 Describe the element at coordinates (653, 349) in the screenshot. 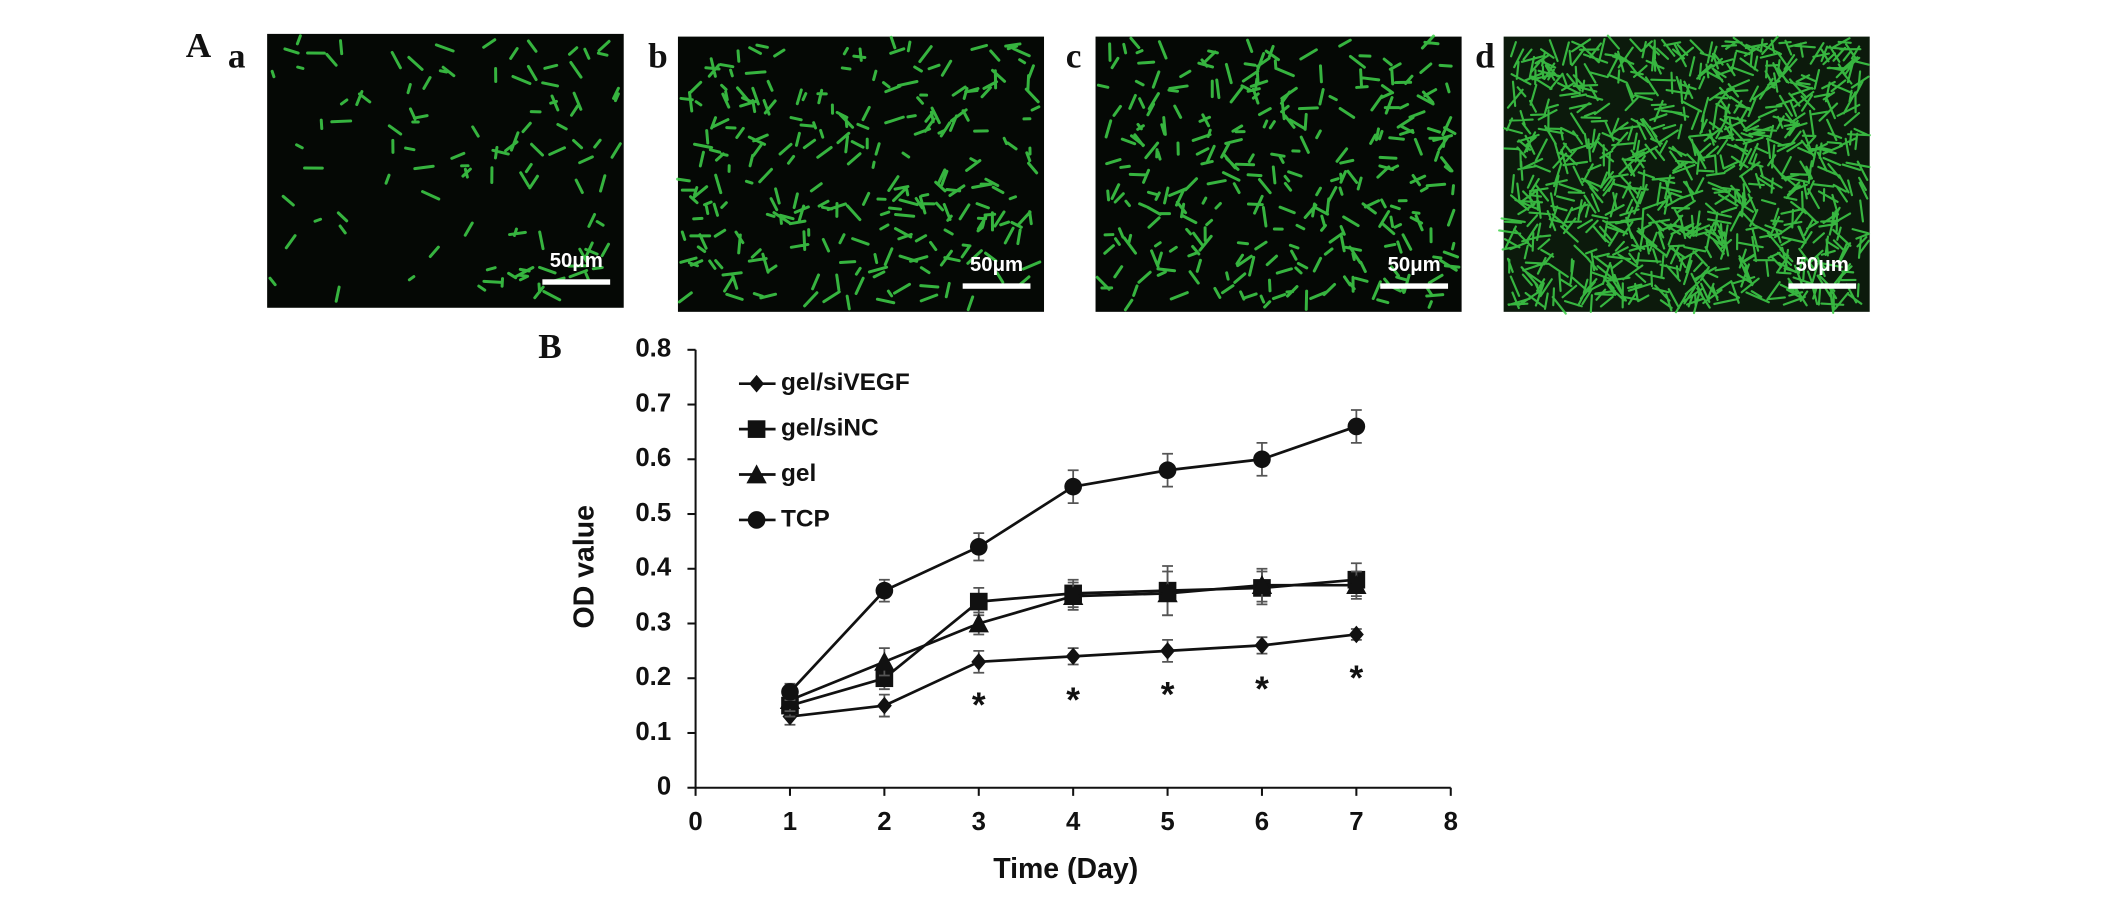

I see `y-tick-label: 0.8` at that location.